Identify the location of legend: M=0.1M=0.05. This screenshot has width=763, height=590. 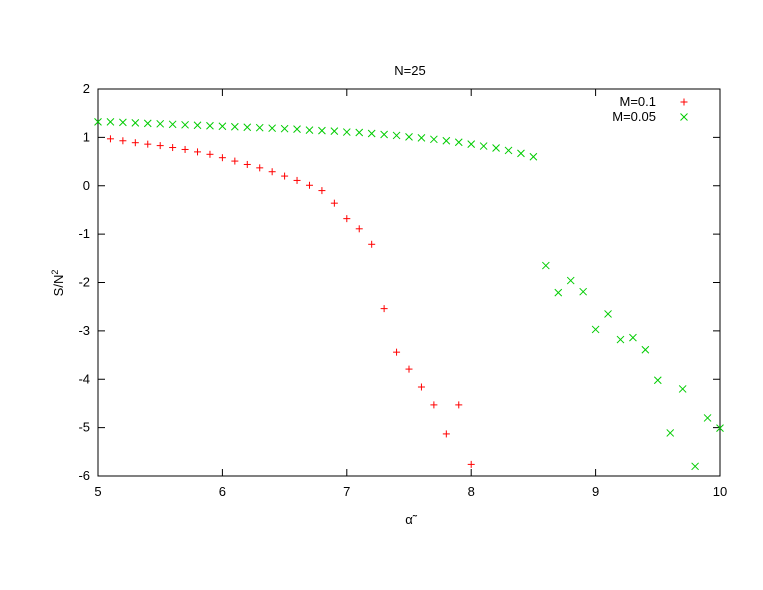
(650, 109).